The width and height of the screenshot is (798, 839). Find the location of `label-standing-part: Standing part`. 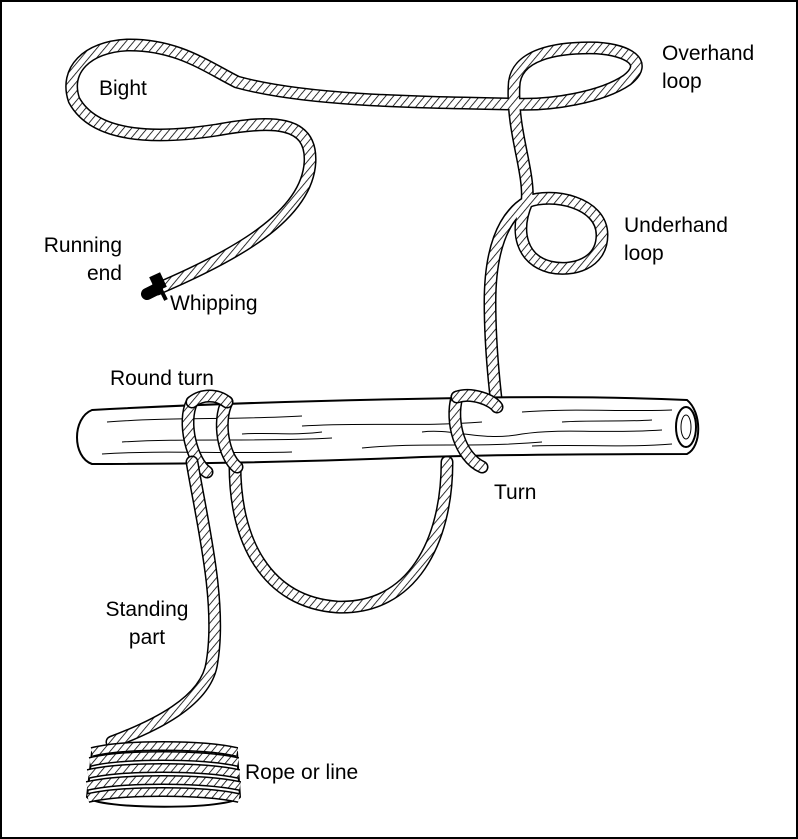

label-standing-part: Standing part is located at coordinates (147, 624).